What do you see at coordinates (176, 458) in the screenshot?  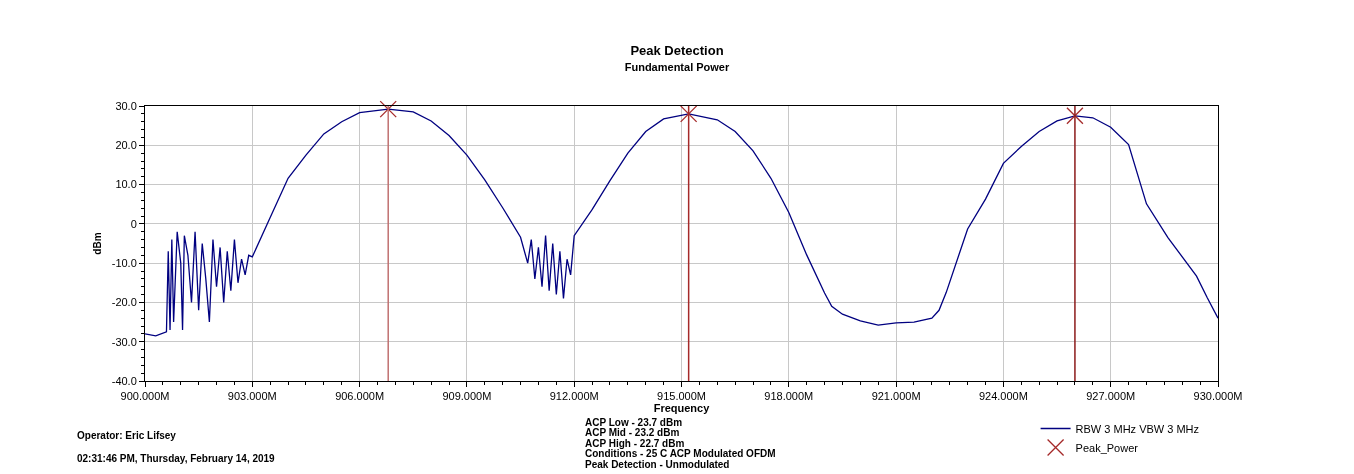 I see `text: 02:31:46 PM, Thursday, February 14, 2019` at bounding box center [176, 458].